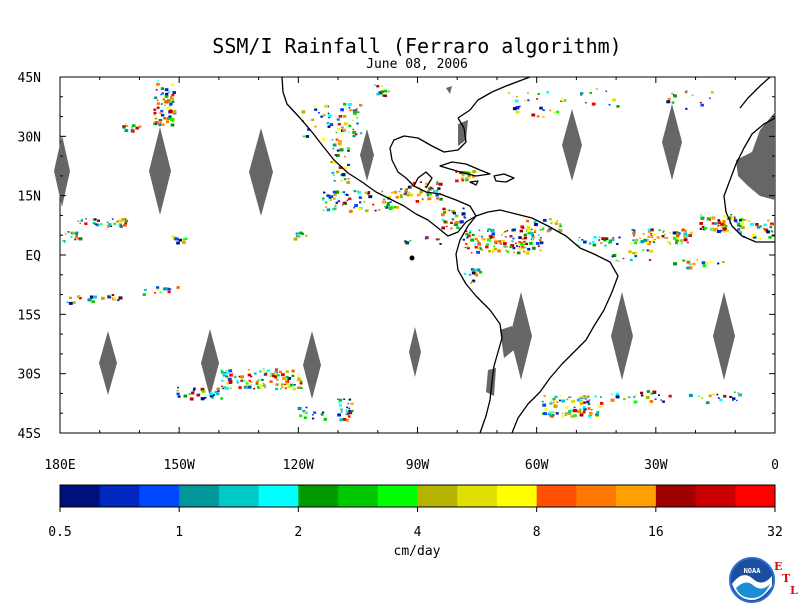 This screenshot has width=800, height=608. I want to click on noaa-logo-mark: NOAA, so click(752, 580).